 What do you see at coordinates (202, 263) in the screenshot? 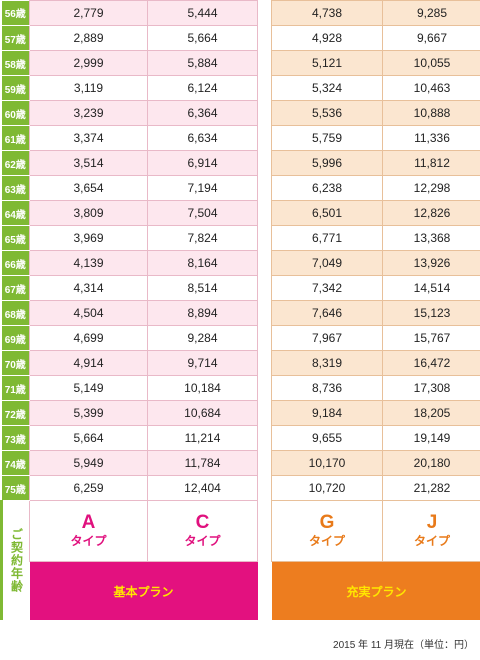
I see `type-c-premium: 8,164` at bounding box center [202, 263].